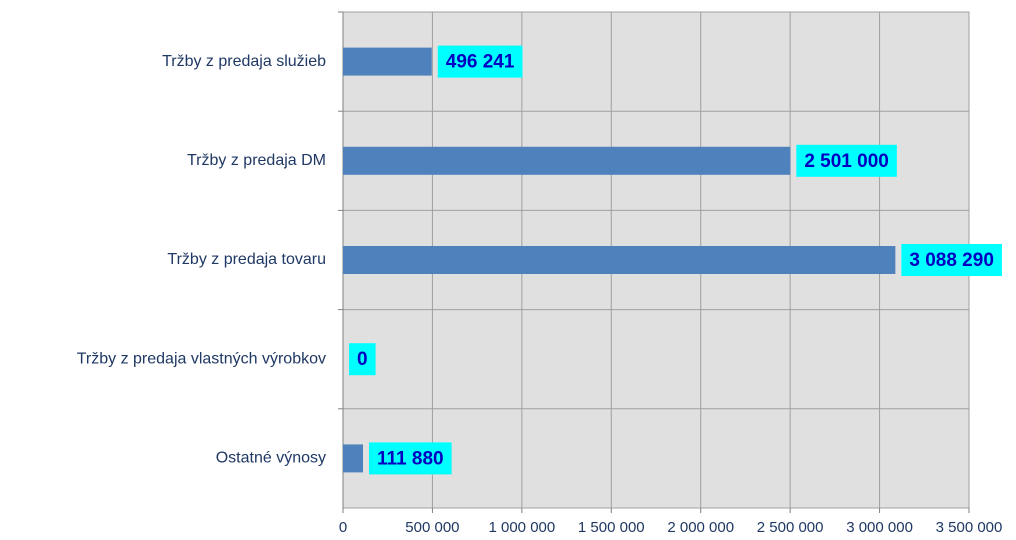 The height and width of the screenshot is (540, 1016). Describe the element at coordinates (879, 527) in the screenshot. I see `x-tick-label: 3 000 000` at that location.